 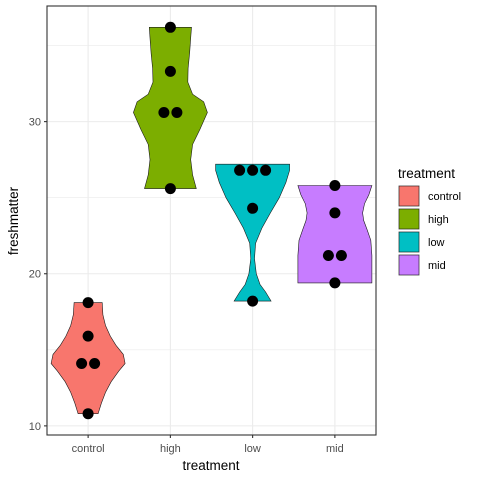 What do you see at coordinates (409, 265) in the screenshot?
I see `legend-swatch-mid` at bounding box center [409, 265].